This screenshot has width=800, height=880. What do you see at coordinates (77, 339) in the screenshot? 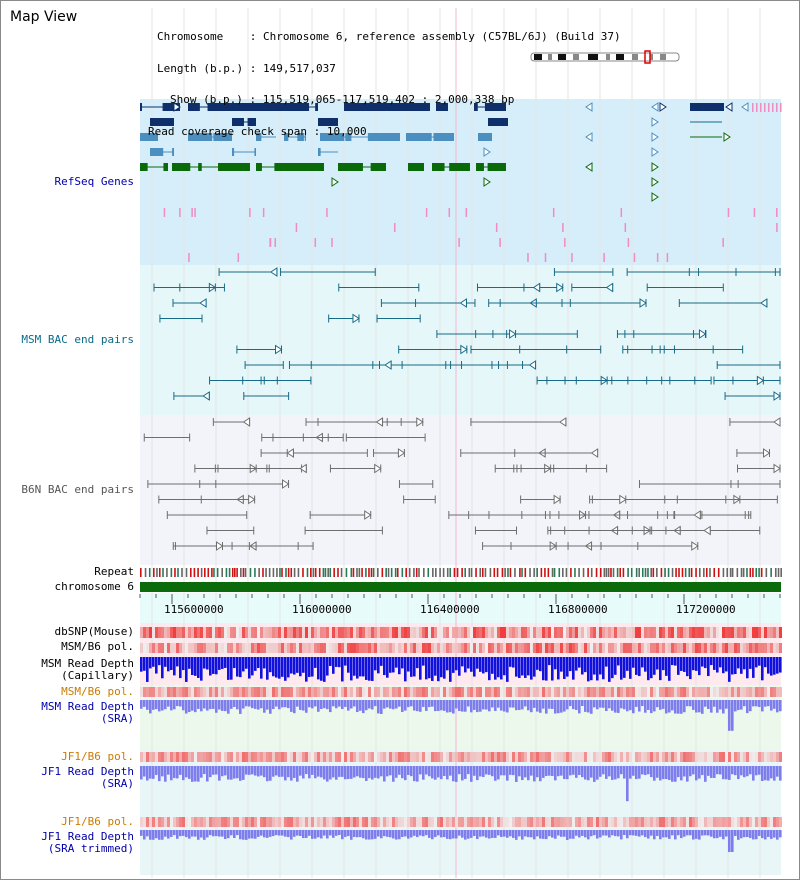
I see `track-label-msm-bac: MSM BAC end pairs` at bounding box center [77, 339].